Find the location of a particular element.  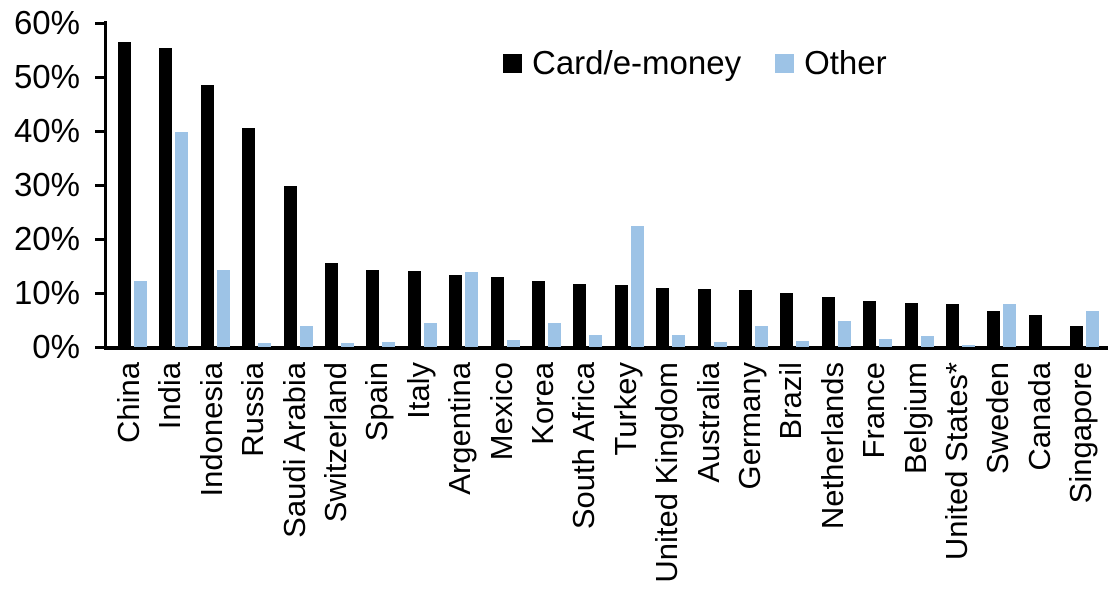

x-category-label-text: Brazil is located at coordinates (791, 401).